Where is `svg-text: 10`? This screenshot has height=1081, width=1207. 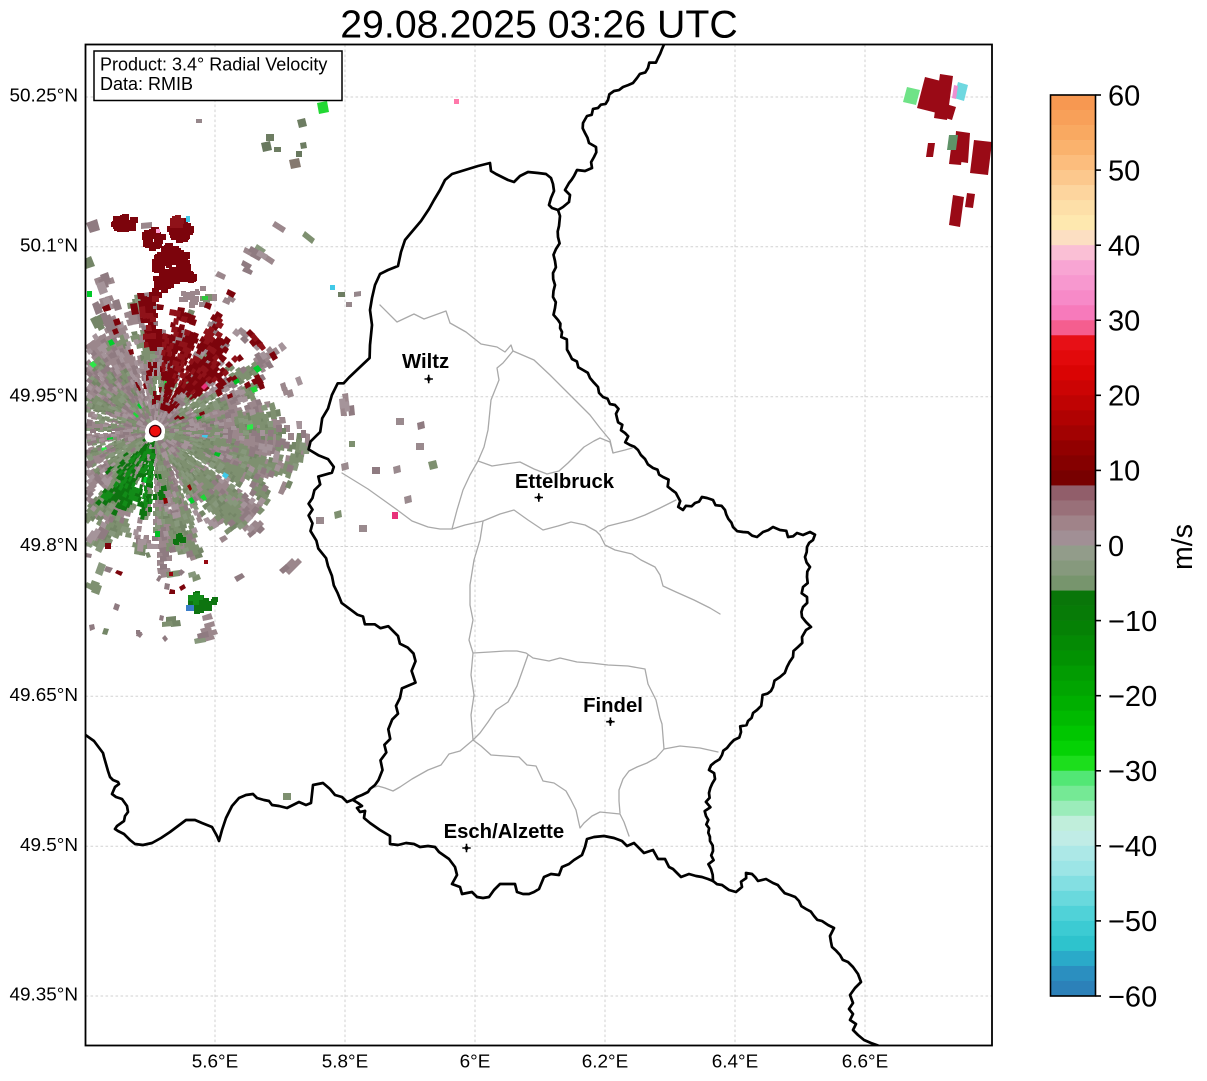 svg-text: 10 is located at coordinates (1124, 472).